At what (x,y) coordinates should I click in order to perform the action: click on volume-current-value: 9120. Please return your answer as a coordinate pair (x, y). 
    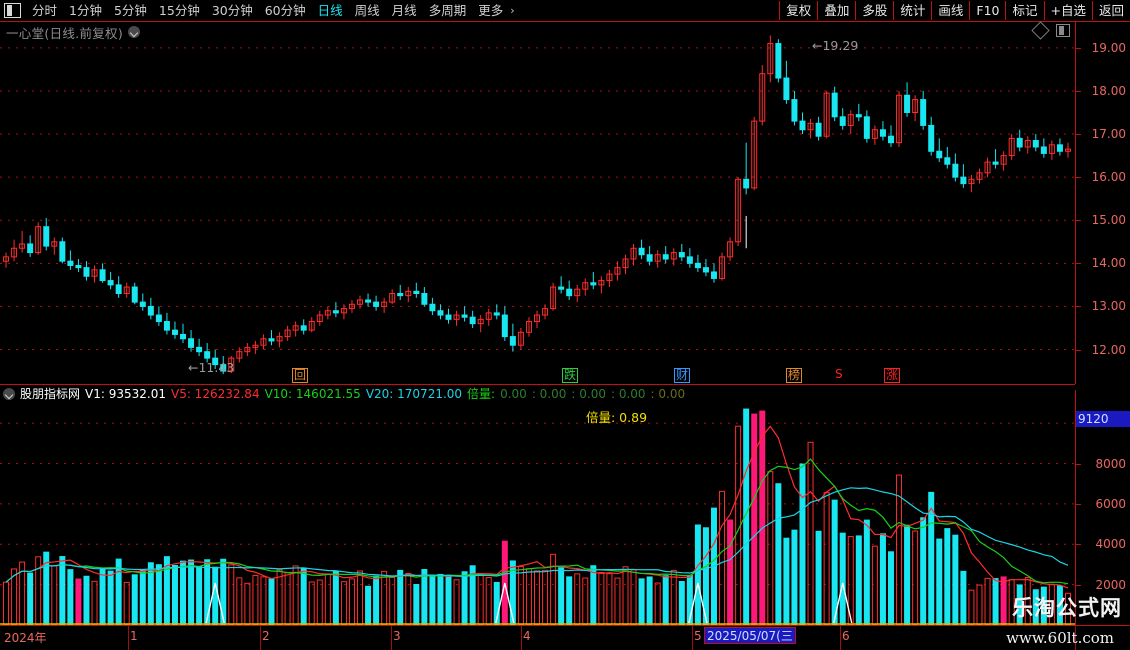
    Looking at the image, I should click on (1103, 419).